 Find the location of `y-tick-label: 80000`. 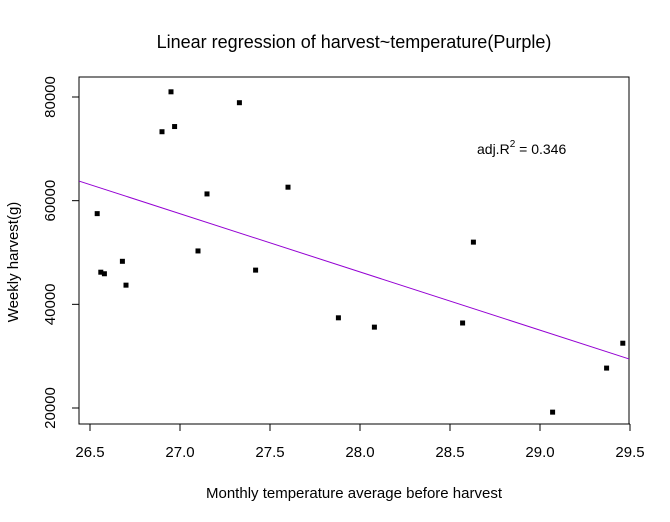

y-tick-label: 80000 is located at coordinates (50, 97).